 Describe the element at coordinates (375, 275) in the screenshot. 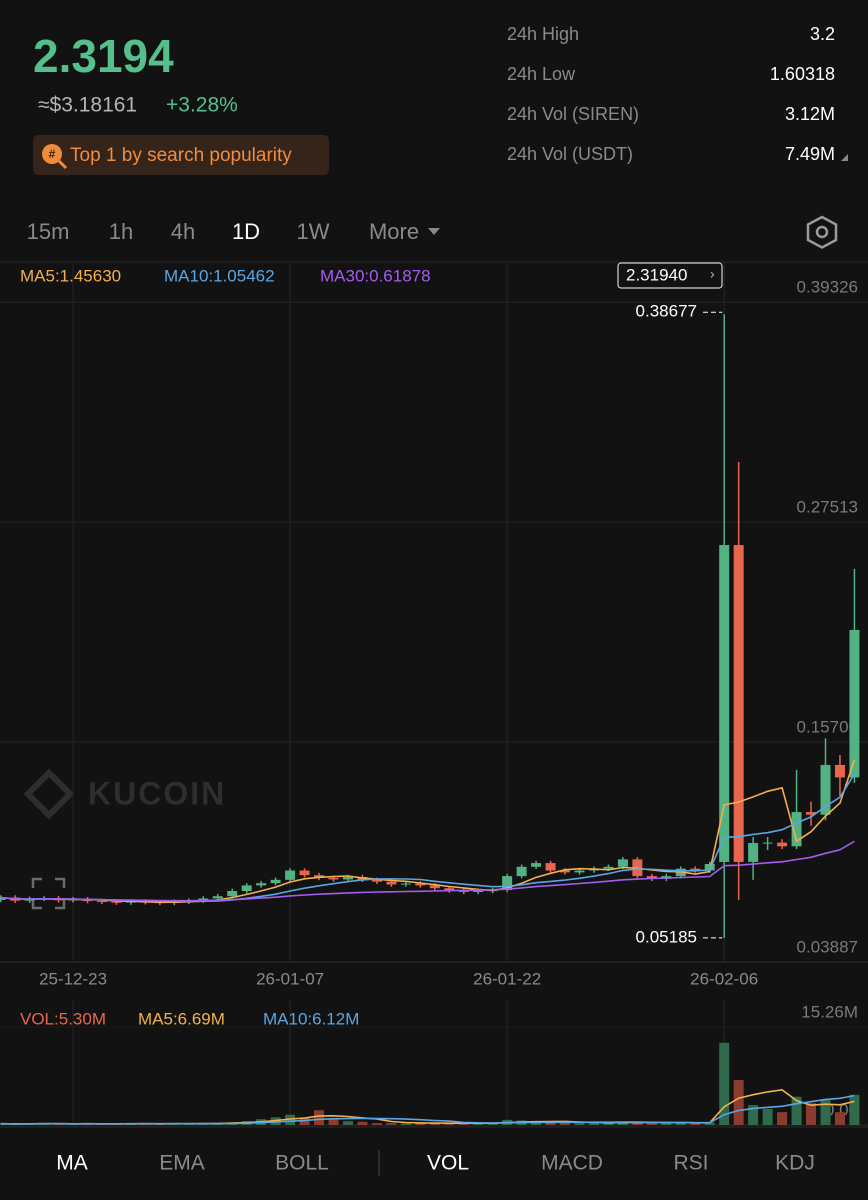

I see `ma-legend: MA30:0.61878` at that location.